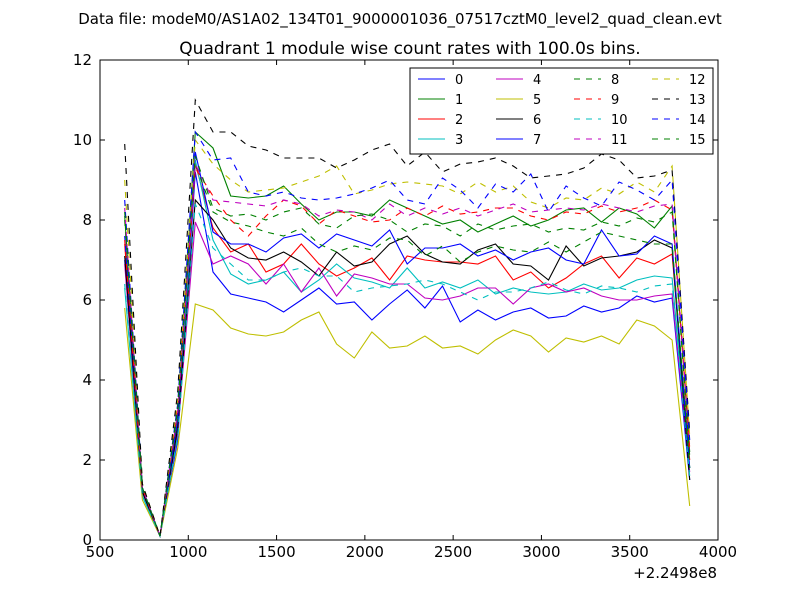 The height and width of the screenshot is (604, 800). What do you see at coordinates (537, 140) in the screenshot?
I see `legend-label-7: 7` at bounding box center [537, 140].